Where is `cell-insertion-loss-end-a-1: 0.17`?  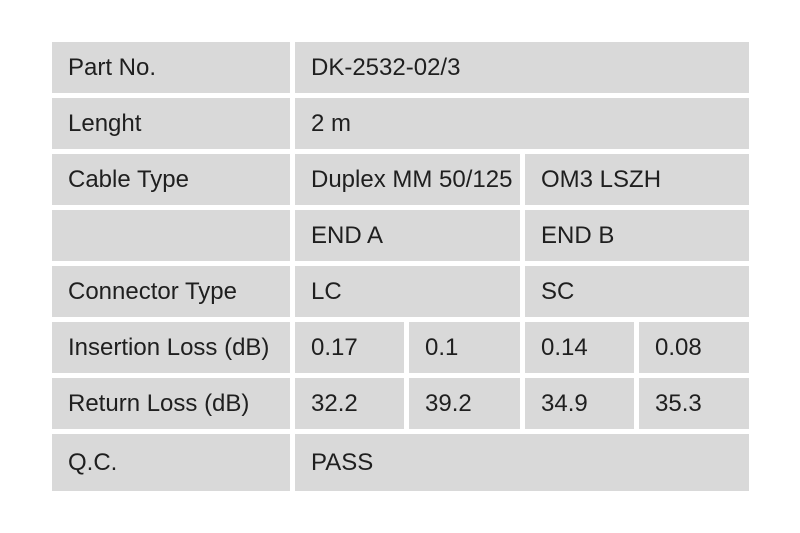 cell-insertion-loss-end-a-1: 0.17 is located at coordinates (349, 347).